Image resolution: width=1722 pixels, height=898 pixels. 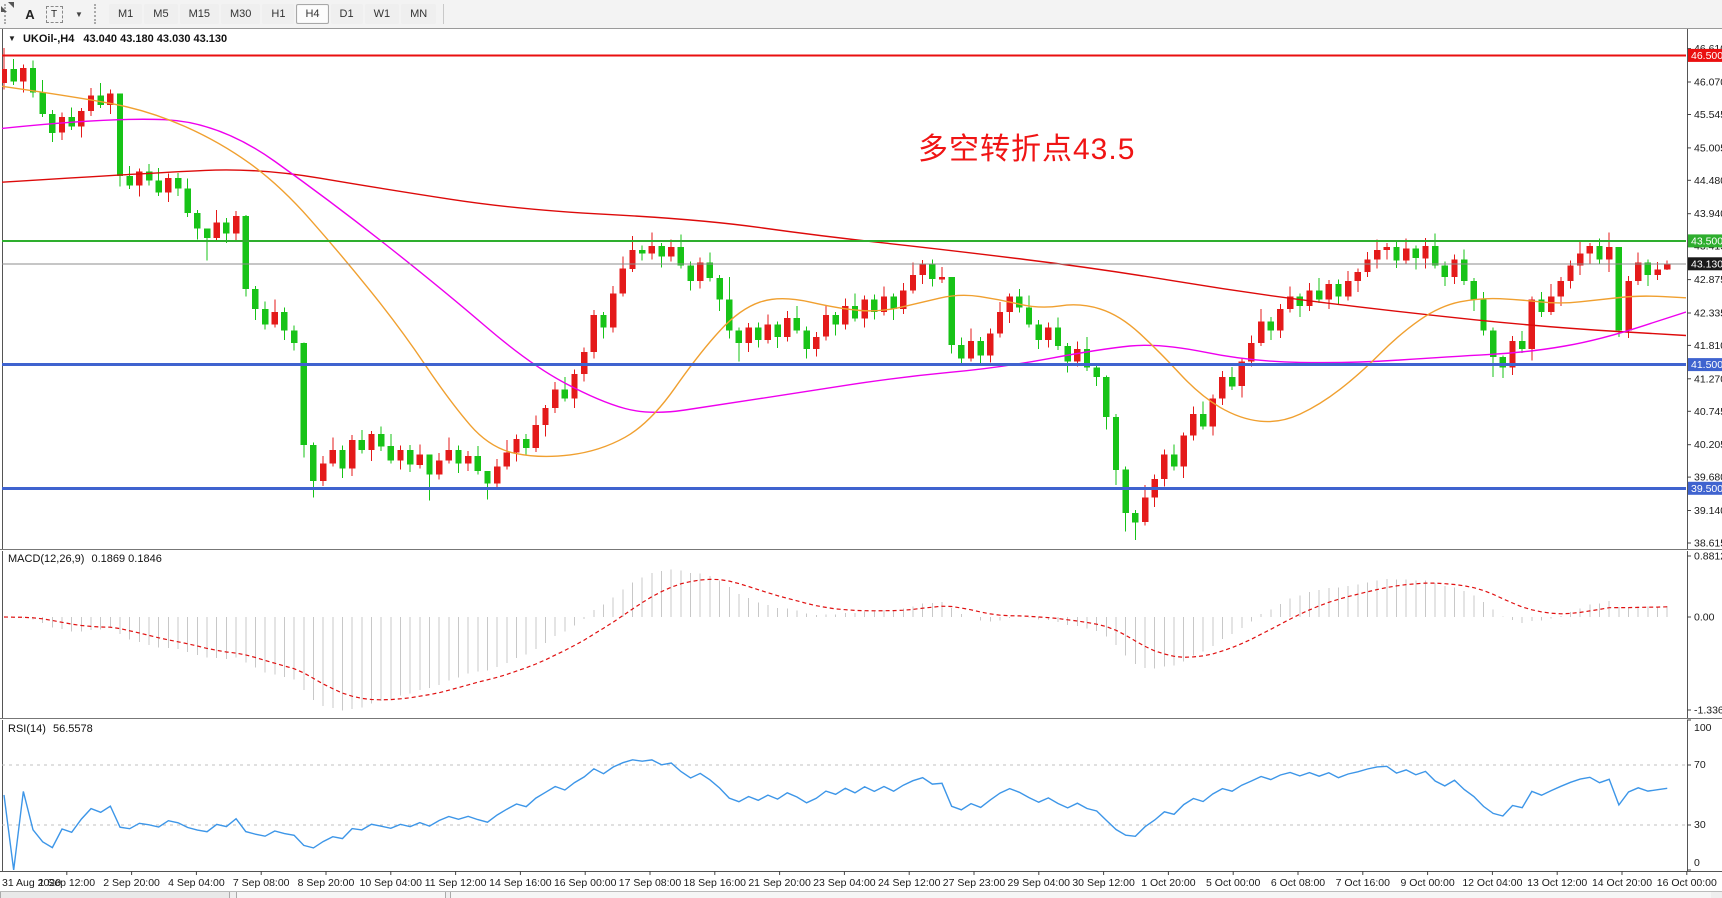 What do you see at coordinates (27, 729) in the screenshot?
I see `rsi-name: RSI(14)` at bounding box center [27, 729].